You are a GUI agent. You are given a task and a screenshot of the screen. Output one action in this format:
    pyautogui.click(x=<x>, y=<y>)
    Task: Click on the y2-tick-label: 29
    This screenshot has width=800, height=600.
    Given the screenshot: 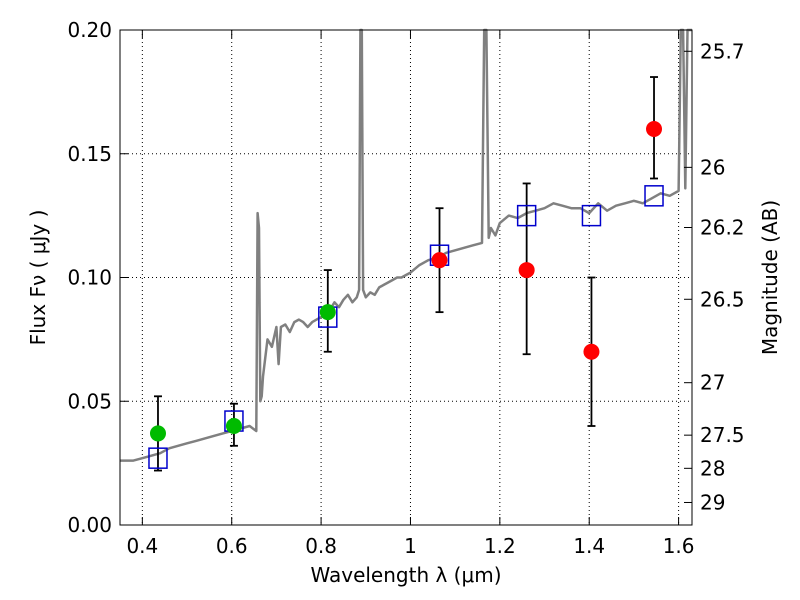 What is the action you would take?
    pyautogui.click(x=712, y=502)
    